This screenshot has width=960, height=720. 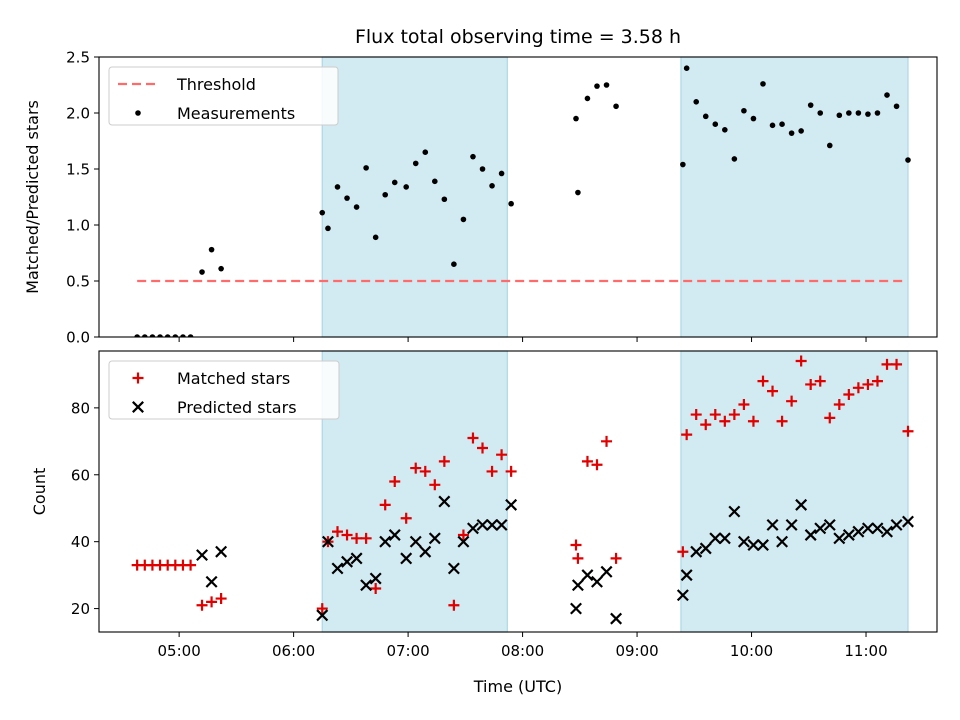 I want to click on x-tick-label: 05:00, so click(x=179, y=651).